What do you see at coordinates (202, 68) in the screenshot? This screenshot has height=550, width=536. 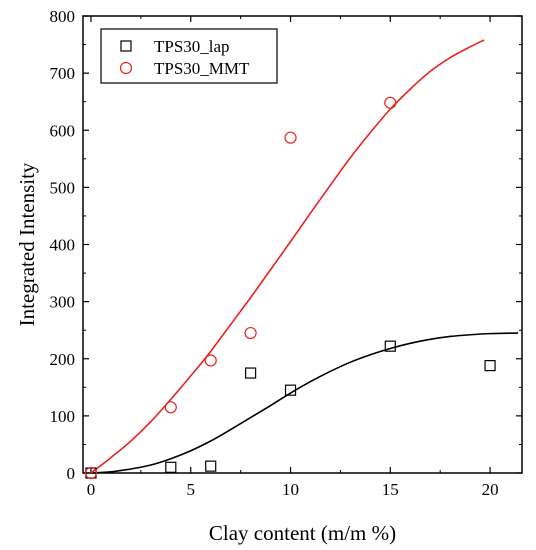 I see `legend-label: TPS30_MMT` at bounding box center [202, 68].